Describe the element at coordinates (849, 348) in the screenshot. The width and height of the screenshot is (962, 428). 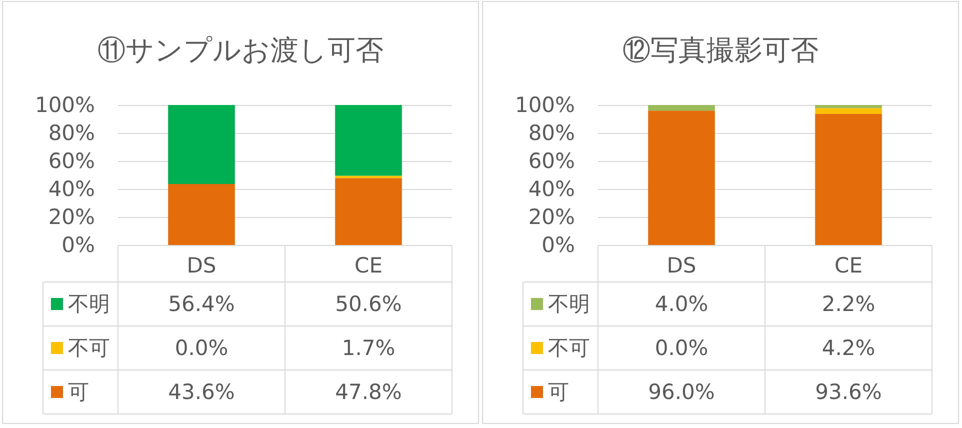
I see `data-label: 4.2%` at that location.